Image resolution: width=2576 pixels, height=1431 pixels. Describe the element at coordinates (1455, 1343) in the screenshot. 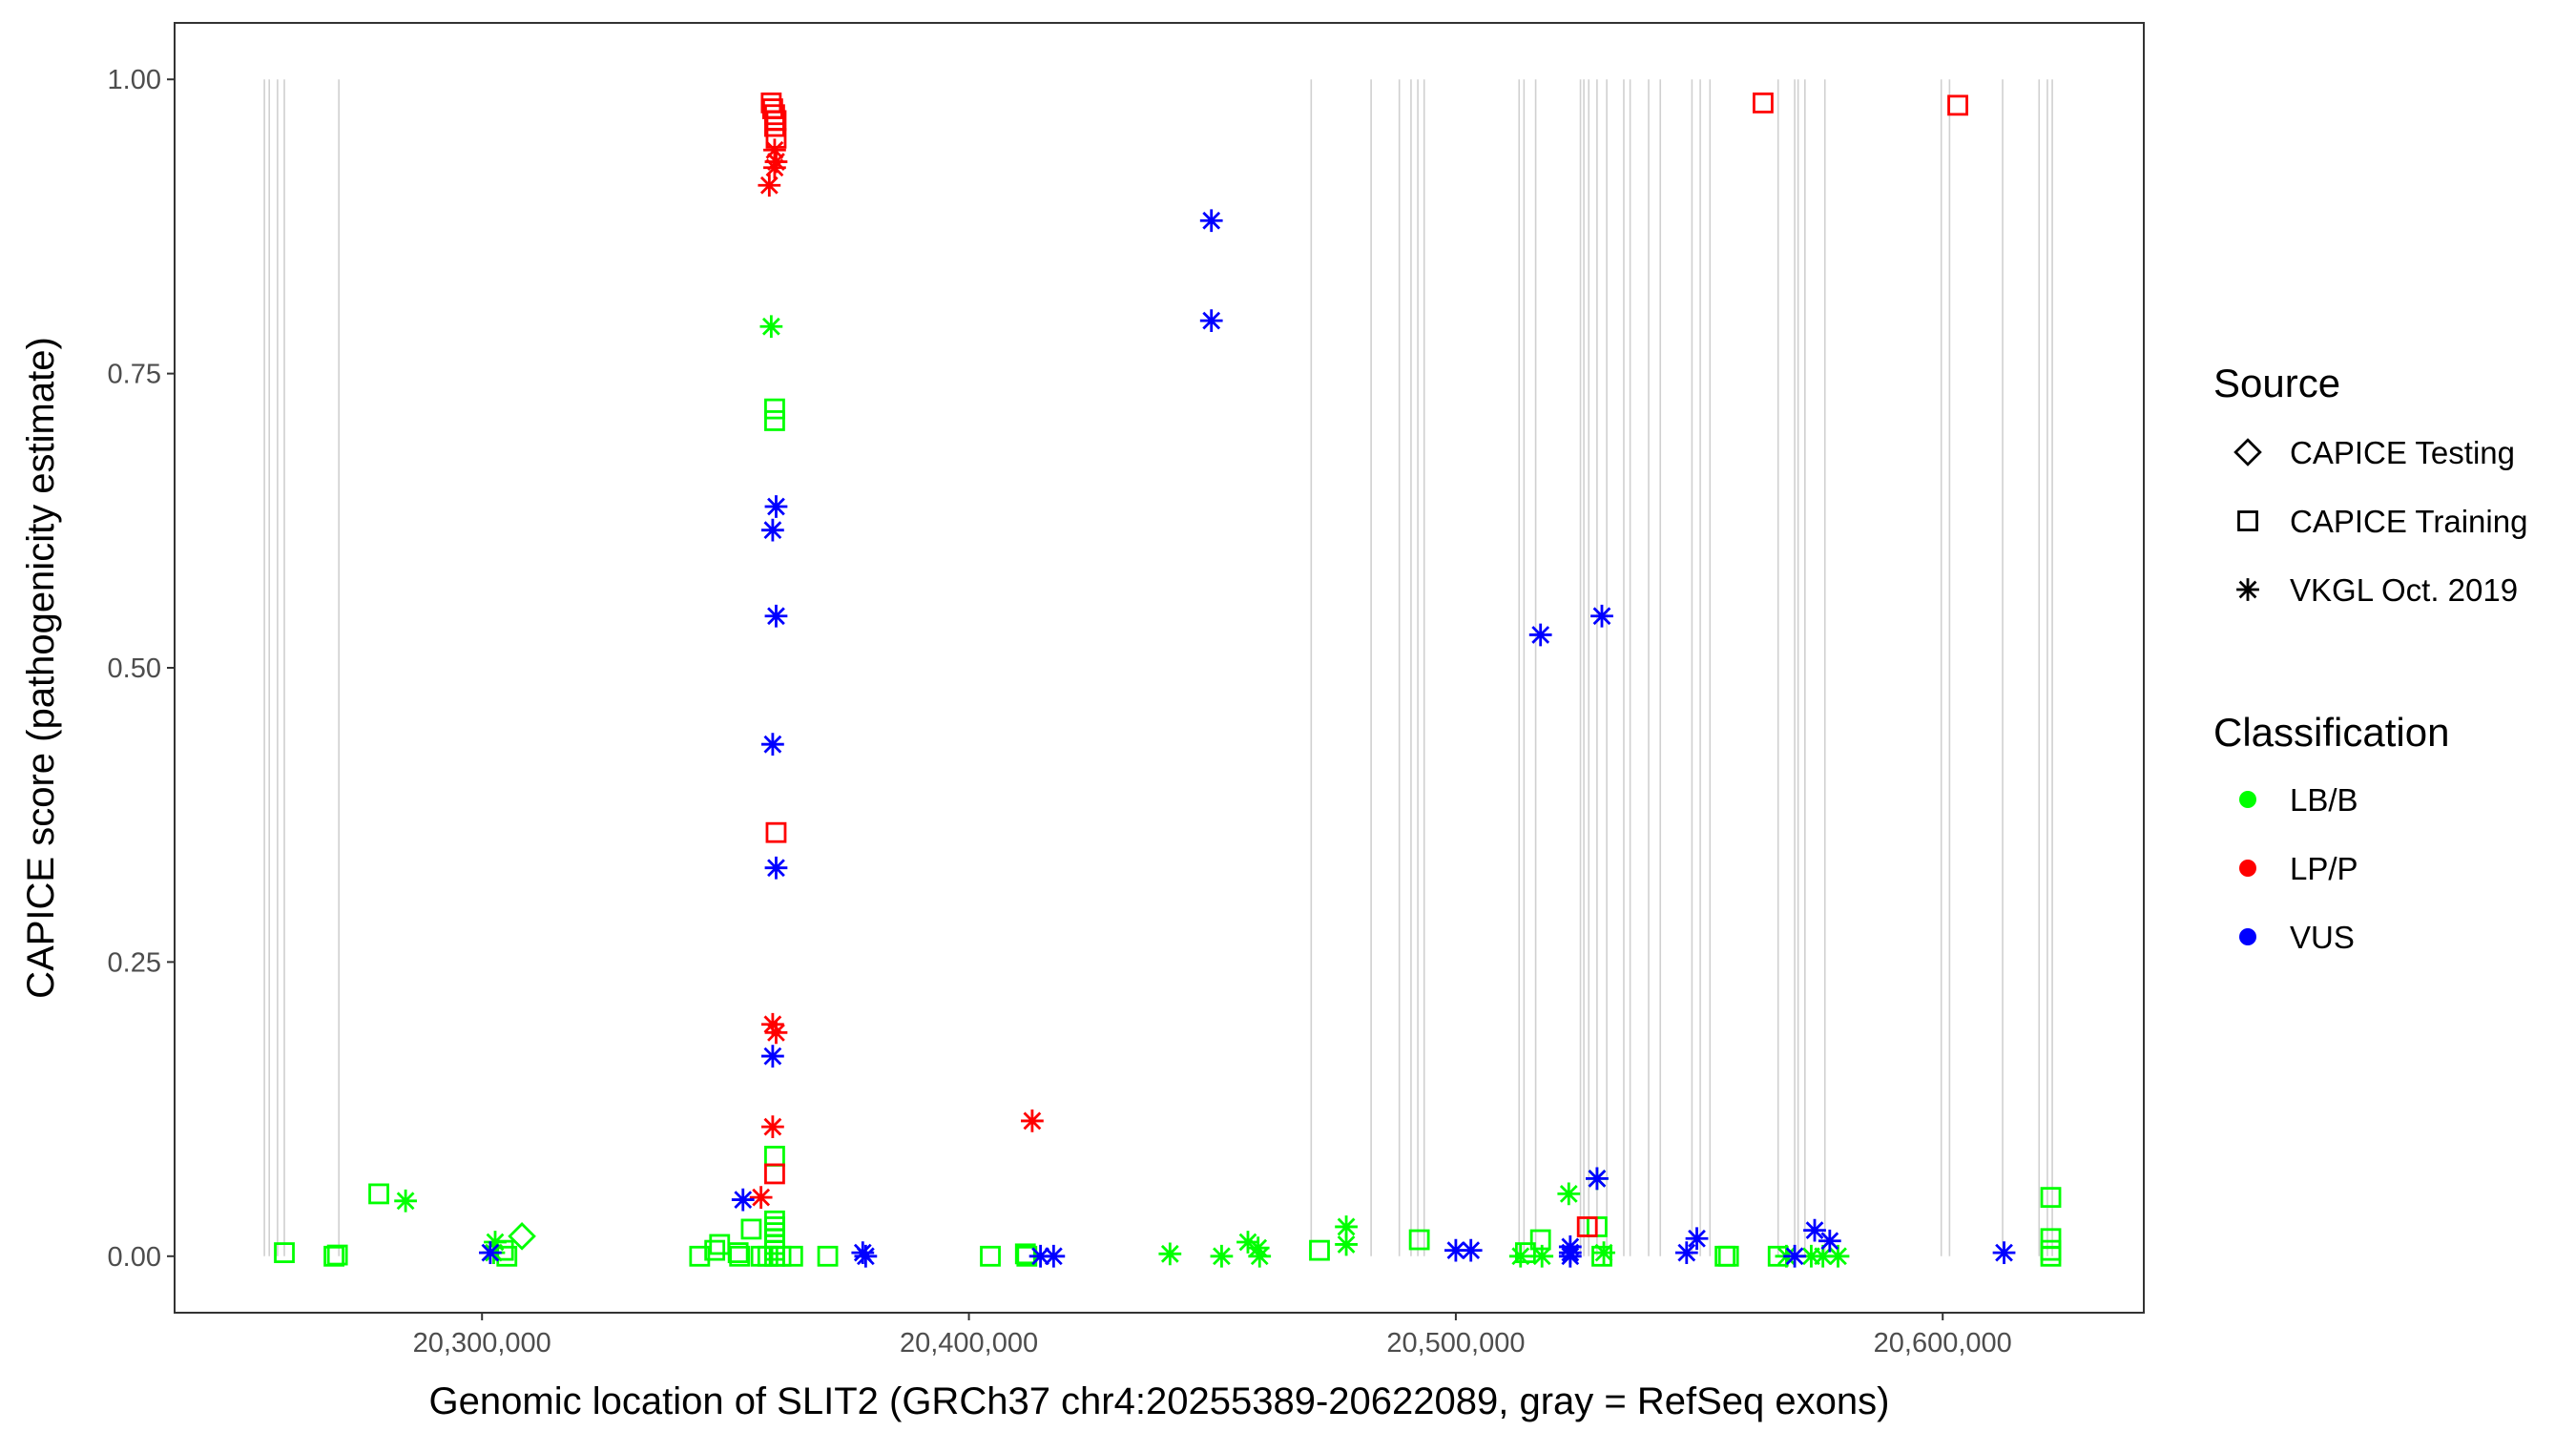

I see `x-tick-label: 20,500,000` at that location.